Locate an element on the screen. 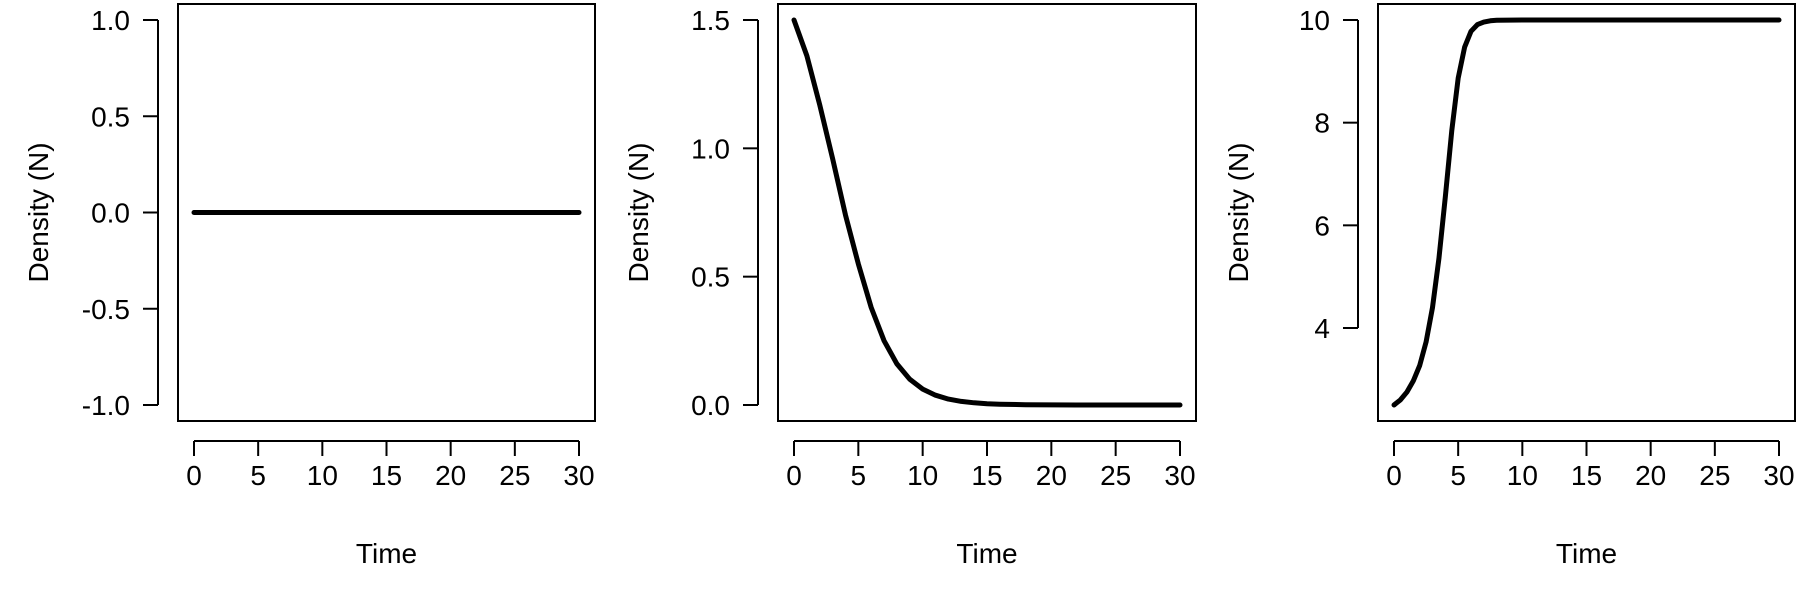 This screenshot has width=1800, height=600. y-tick-label: 8 is located at coordinates (1322, 123).